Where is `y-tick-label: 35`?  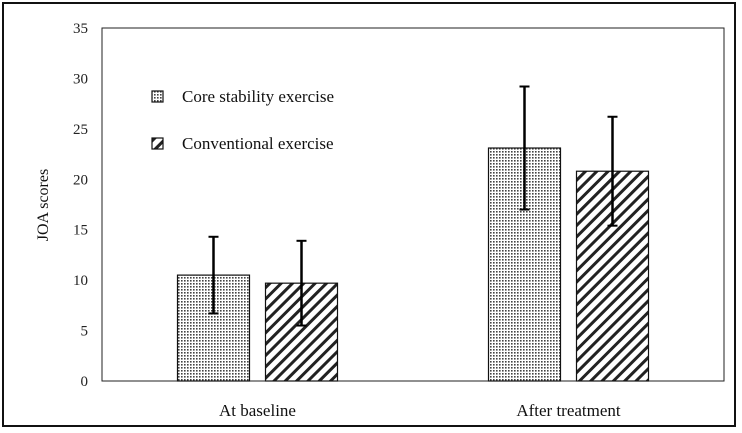 y-tick-label: 35 is located at coordinates (80, 29).